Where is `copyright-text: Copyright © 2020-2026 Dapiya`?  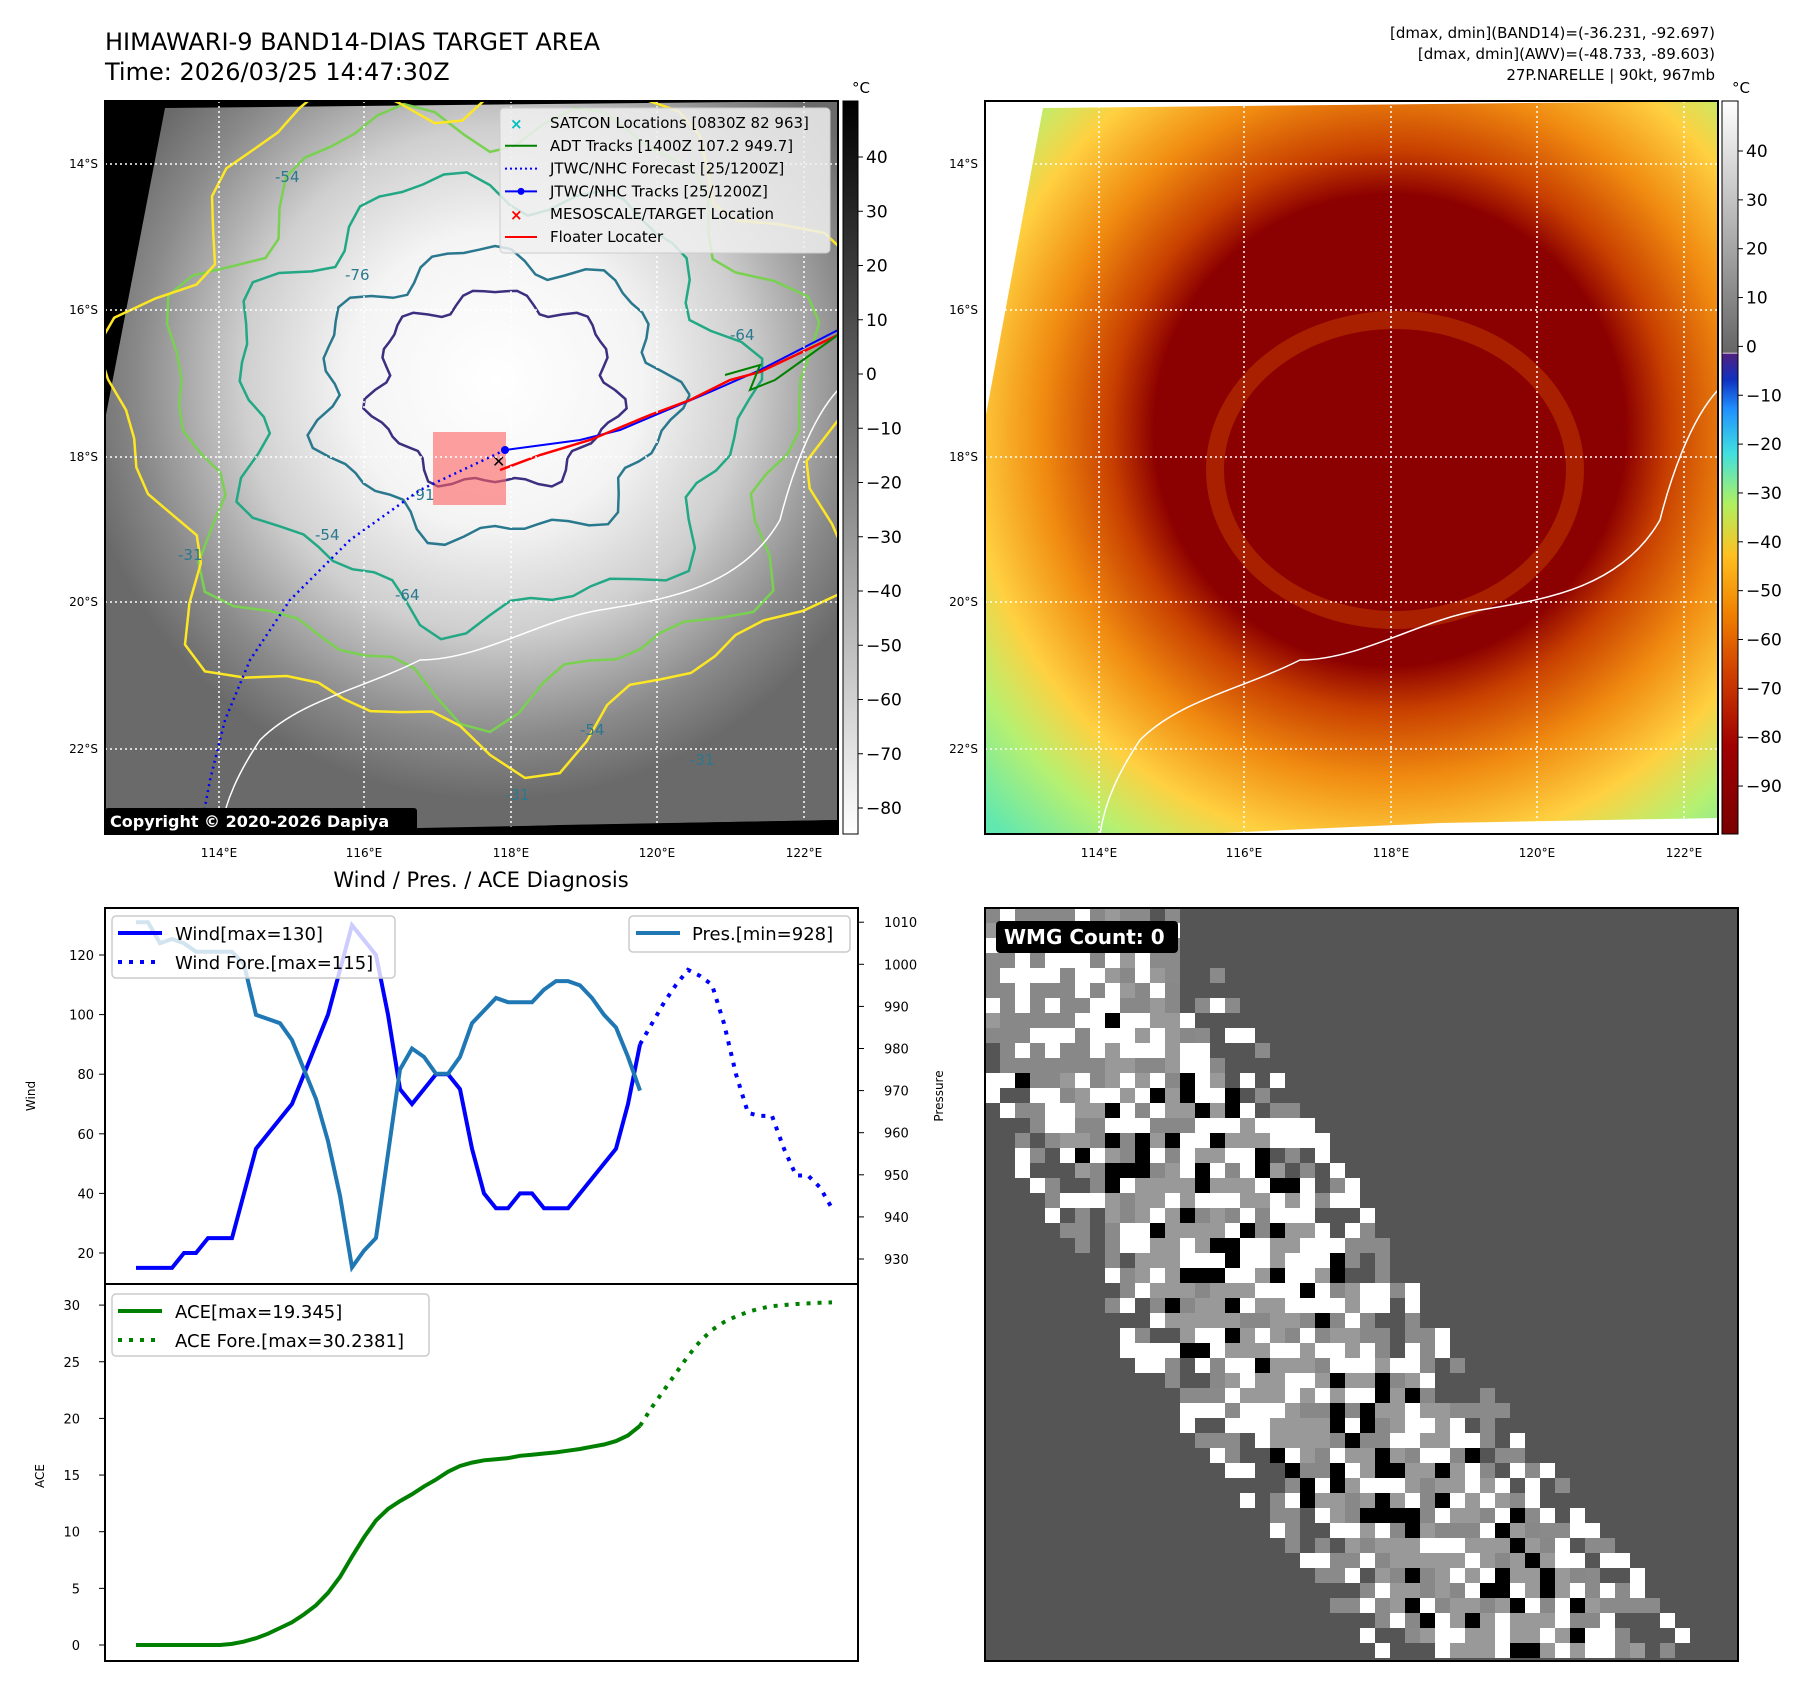 copyright-text: Copyright © 2020-2026 Dapiya is located at coordinates (249, 821).